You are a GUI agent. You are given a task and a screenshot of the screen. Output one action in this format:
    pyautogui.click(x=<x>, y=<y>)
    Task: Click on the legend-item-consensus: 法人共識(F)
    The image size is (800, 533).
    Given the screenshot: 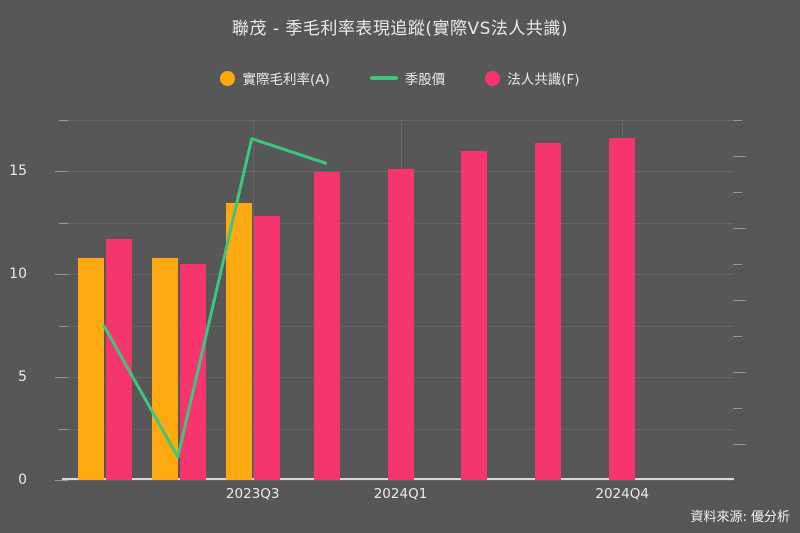 What is the action you would take?
    pyautogui.click(x=532, y=78)
    